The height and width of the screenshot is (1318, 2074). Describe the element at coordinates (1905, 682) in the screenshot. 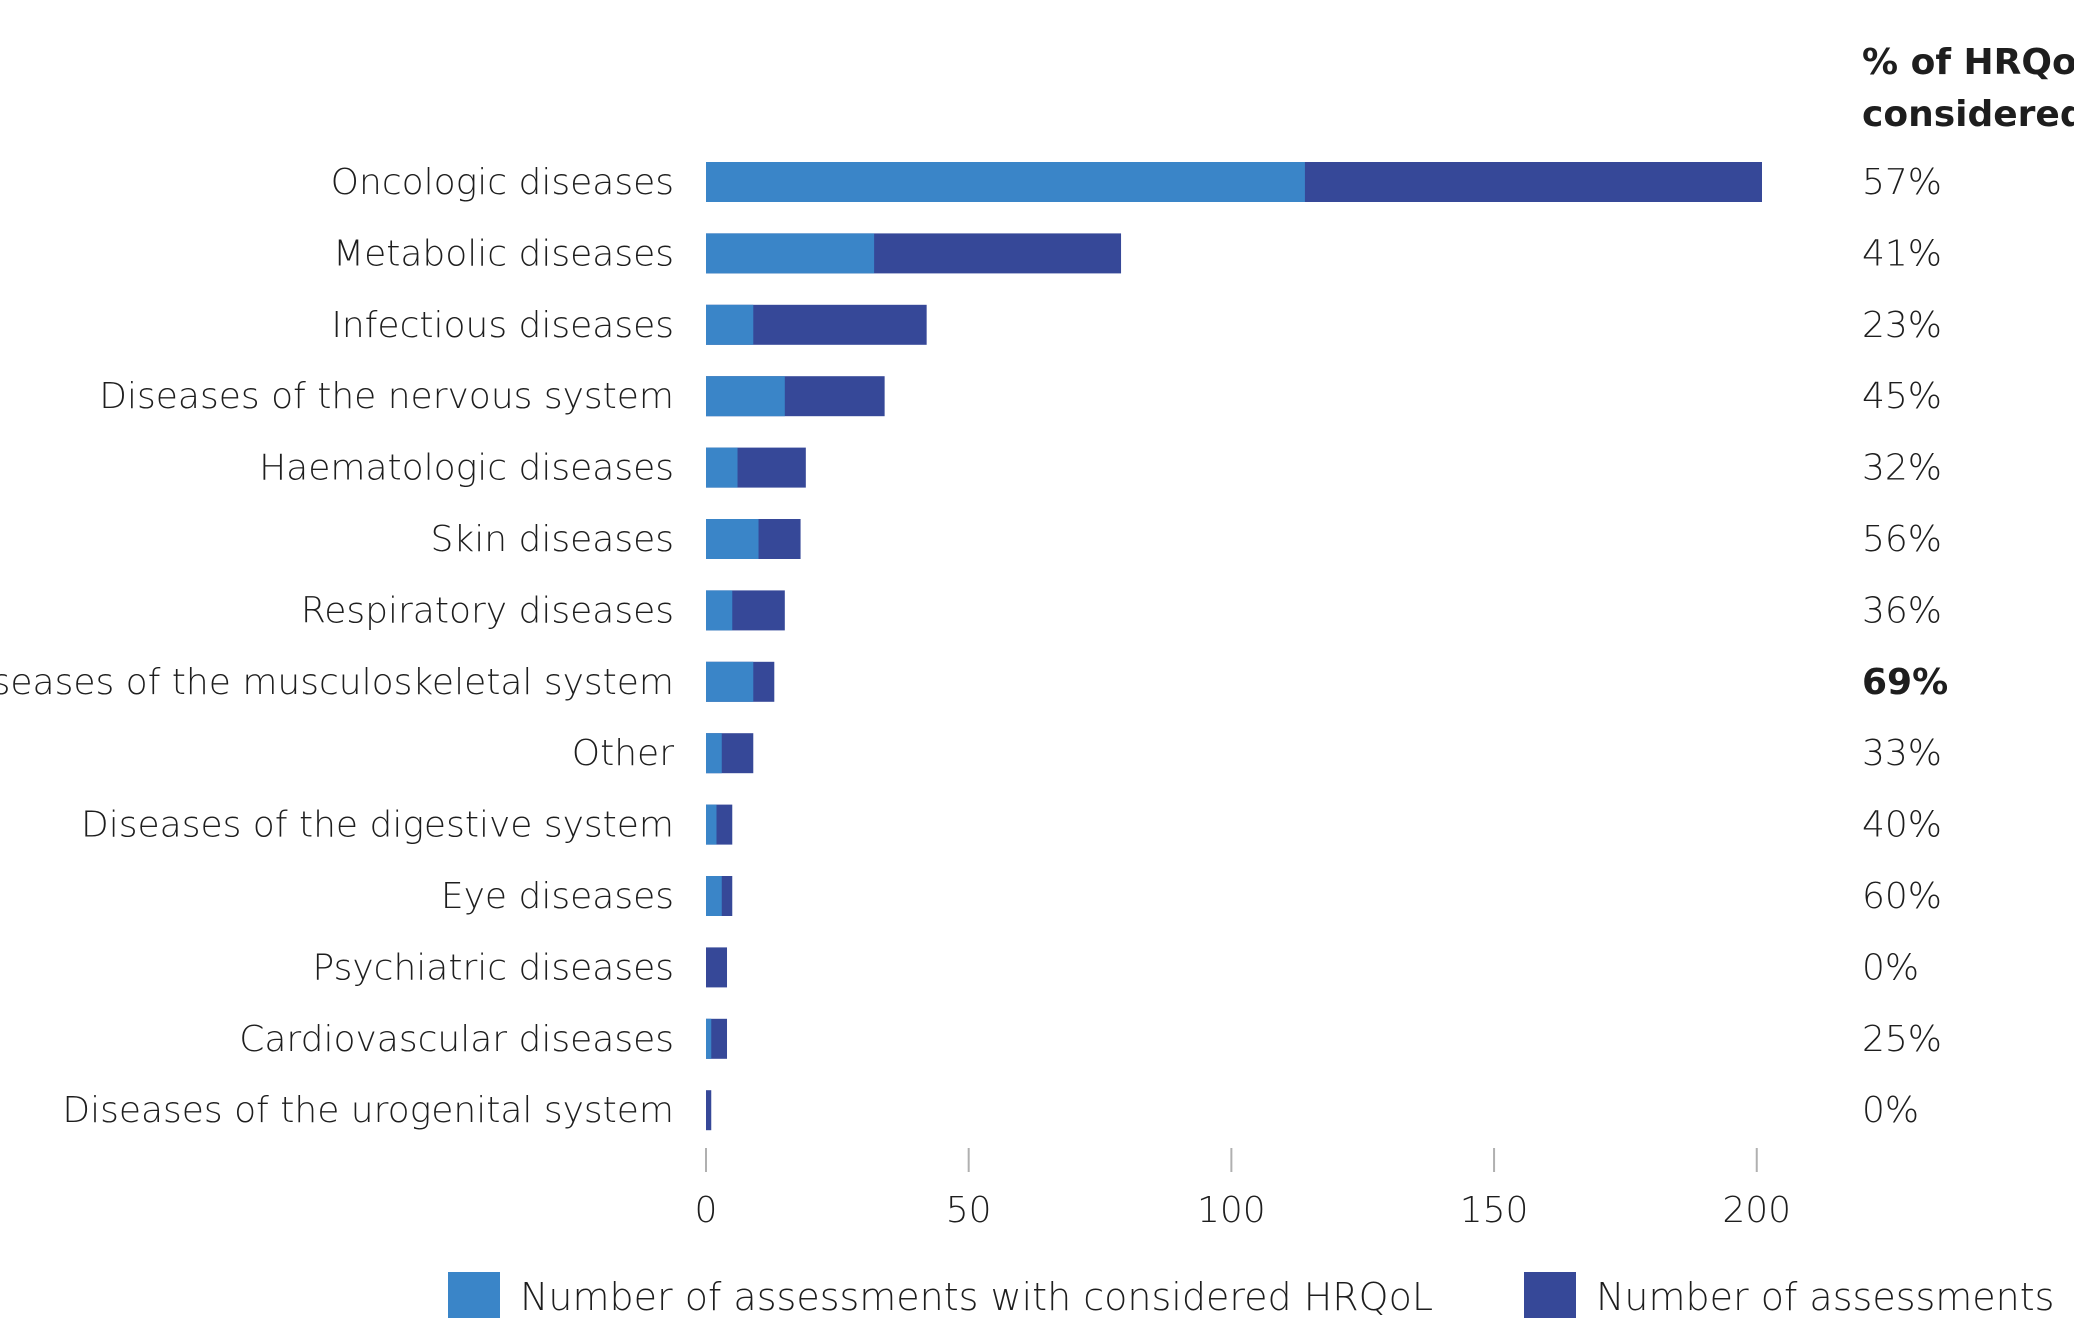

I see `percentage-label-7: 69%` at that location.